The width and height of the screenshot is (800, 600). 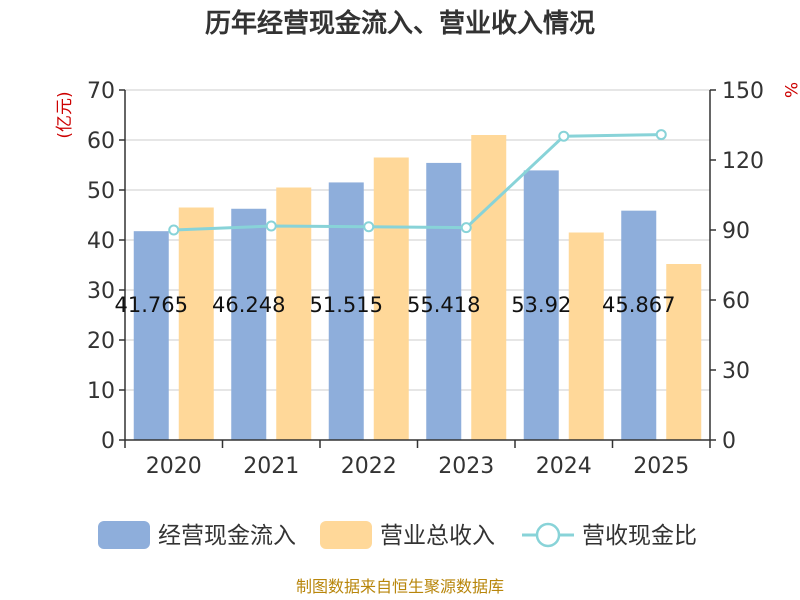 I want to click on data-labels-layer: 41.765 46.248 51.515 55.418 53.92 45.867, so click(x=395, y=305).